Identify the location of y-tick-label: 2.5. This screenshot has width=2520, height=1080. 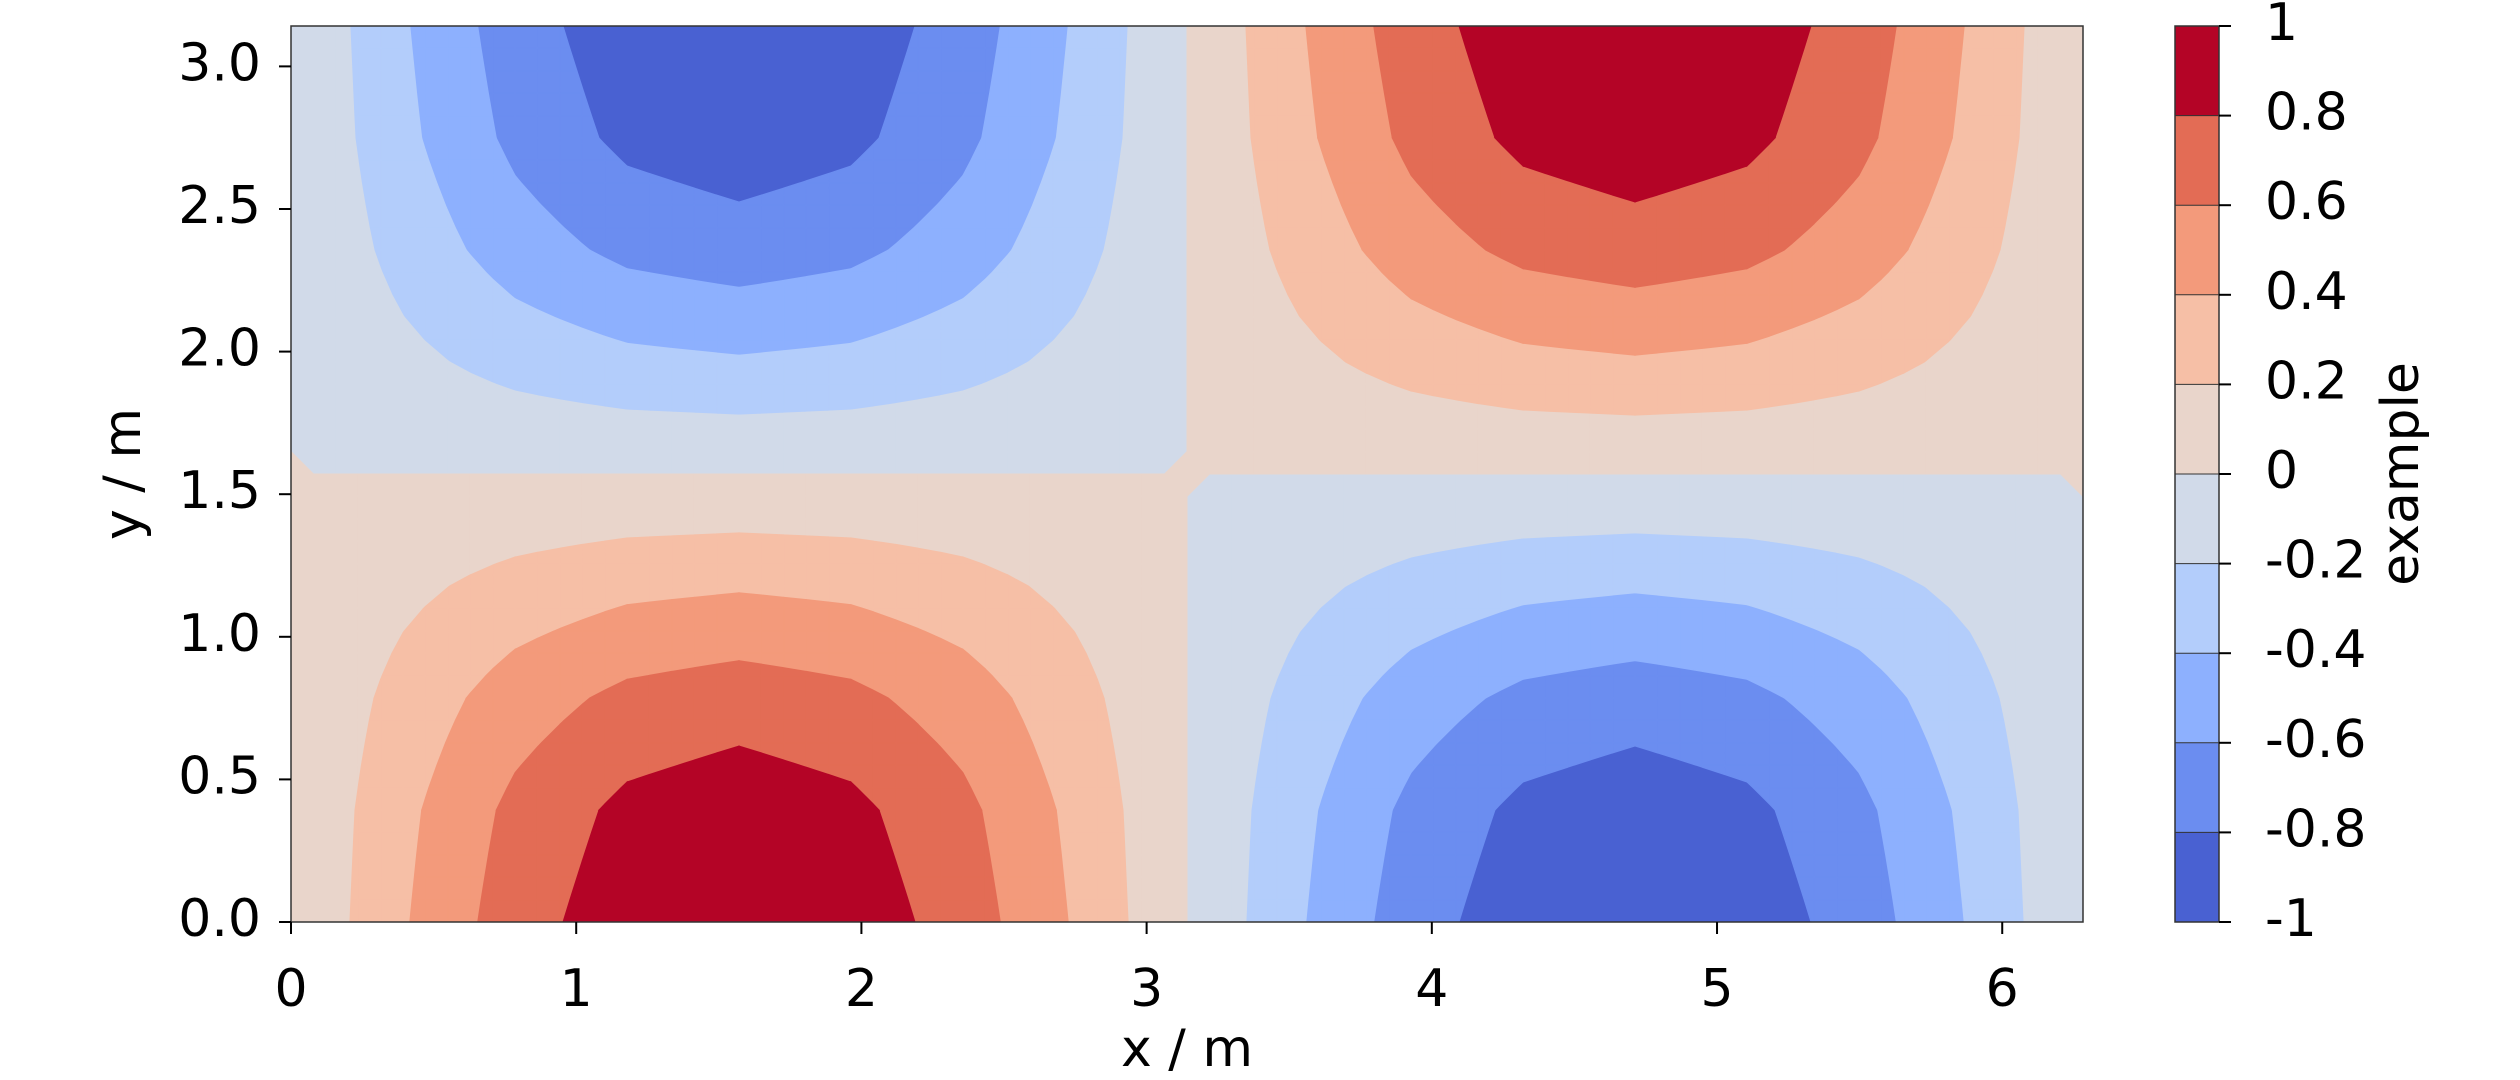
(219, 206).